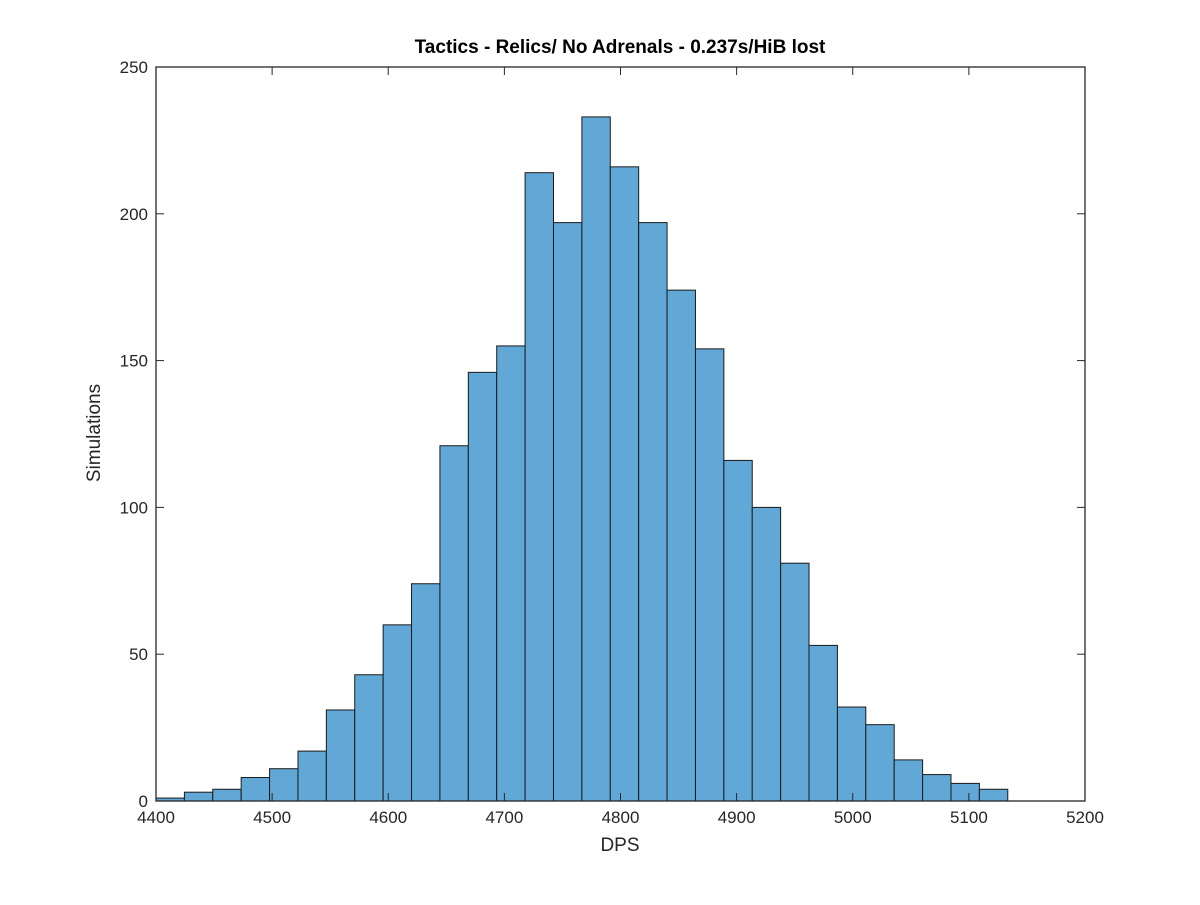 The height and width of the screenshot is (905, 1200). Describe the element at coordinates (134, 214) in the screenshot. I see `y-tick-label: 200` at that location.